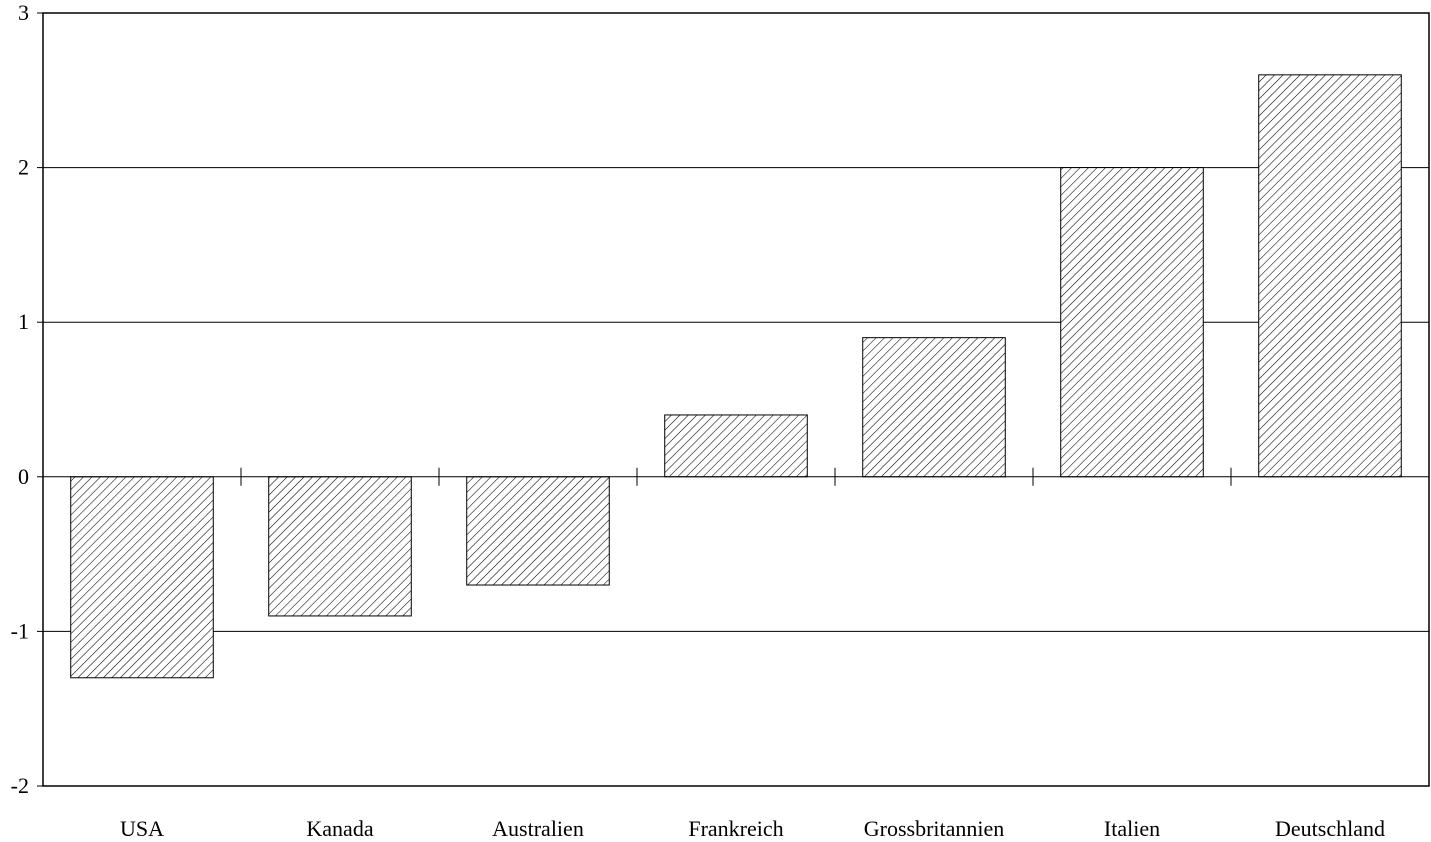  Describe the element at coordinates (20, 399) in the screenshot. I see `y-tick-labels: -2 -1 0 1 2 3` at that location.